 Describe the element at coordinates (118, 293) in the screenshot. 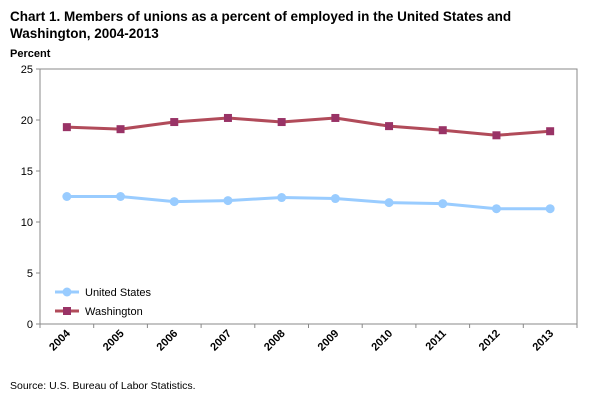

I see `legend-label: United States` at that location.